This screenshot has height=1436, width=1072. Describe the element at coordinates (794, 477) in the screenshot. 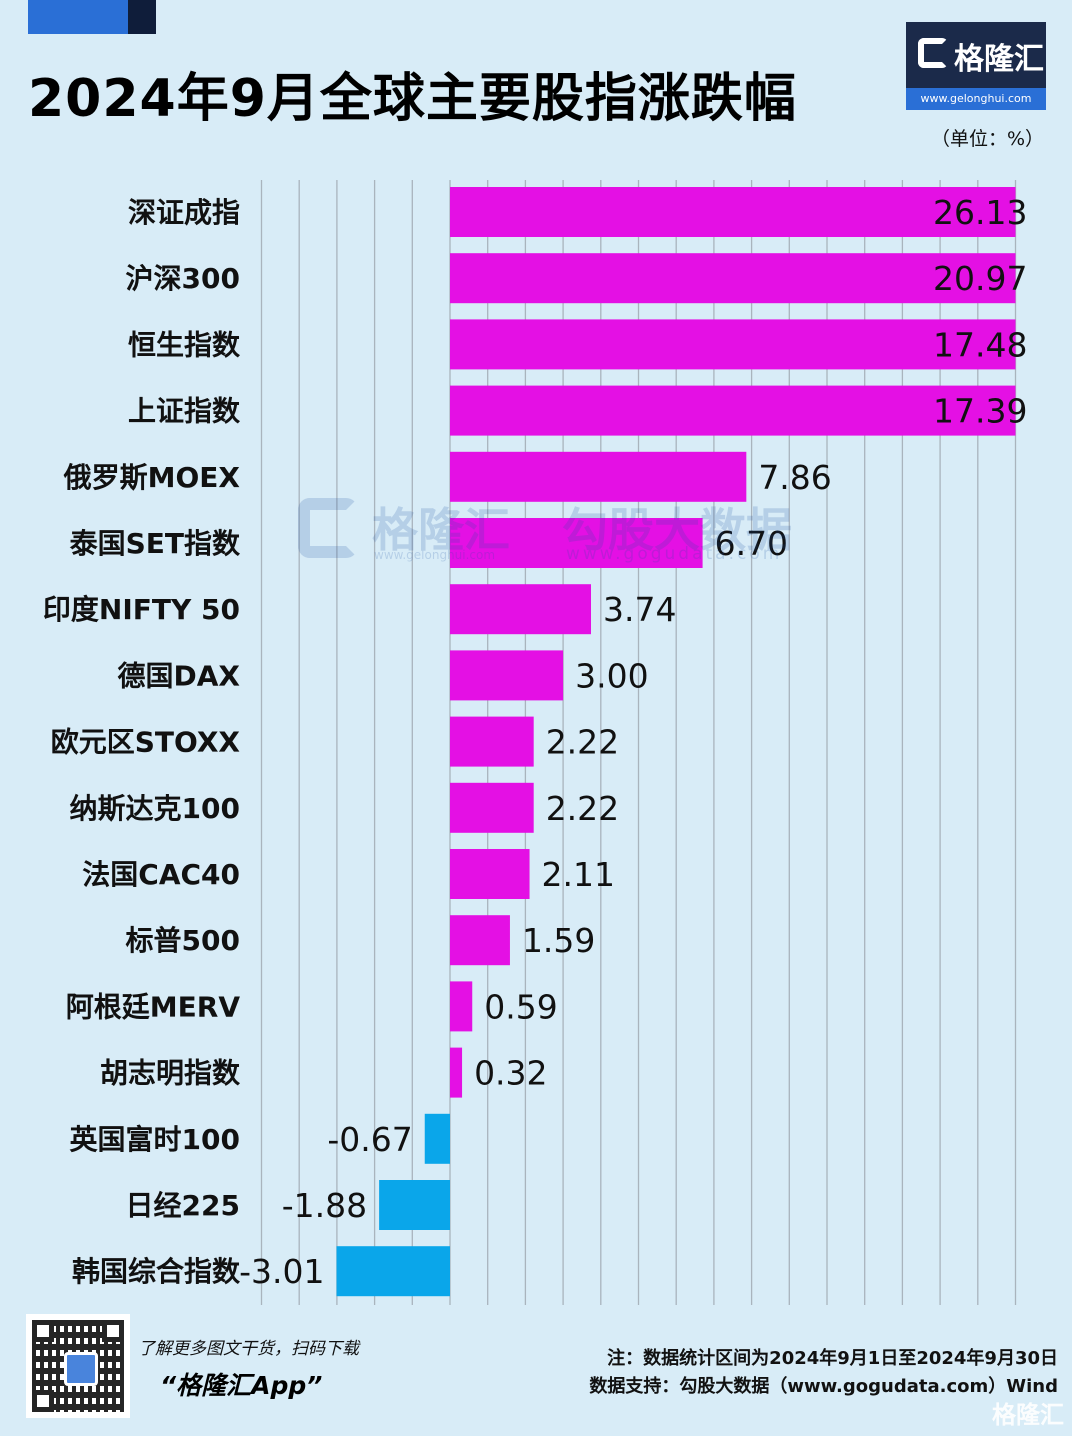

I see `value-label: 7.86` at that location.